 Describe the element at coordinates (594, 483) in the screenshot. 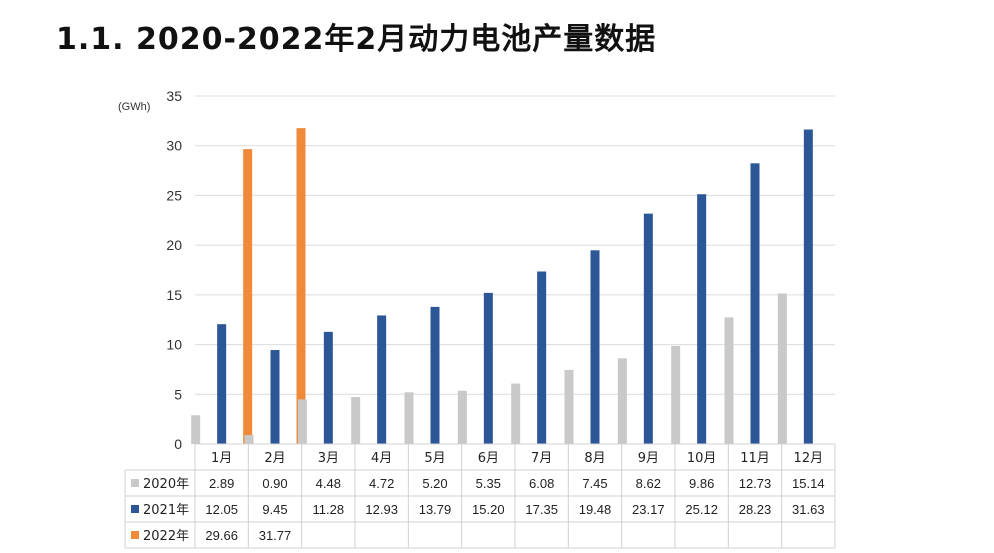

I see `table-cell-value: 7.45` at that location.